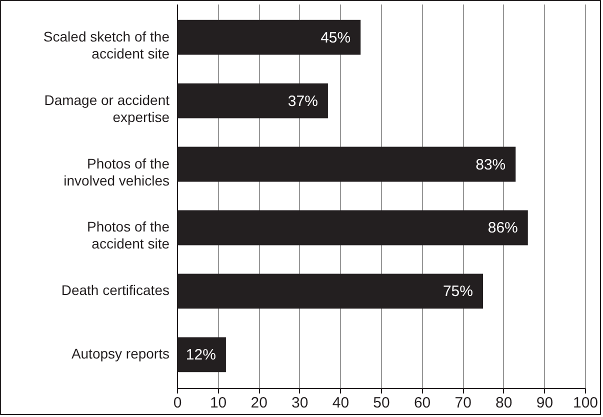  What do you see at coordinates (457, 291) in the screenshot?
I see `data-label: 75%` at bounding box center [457, 291].